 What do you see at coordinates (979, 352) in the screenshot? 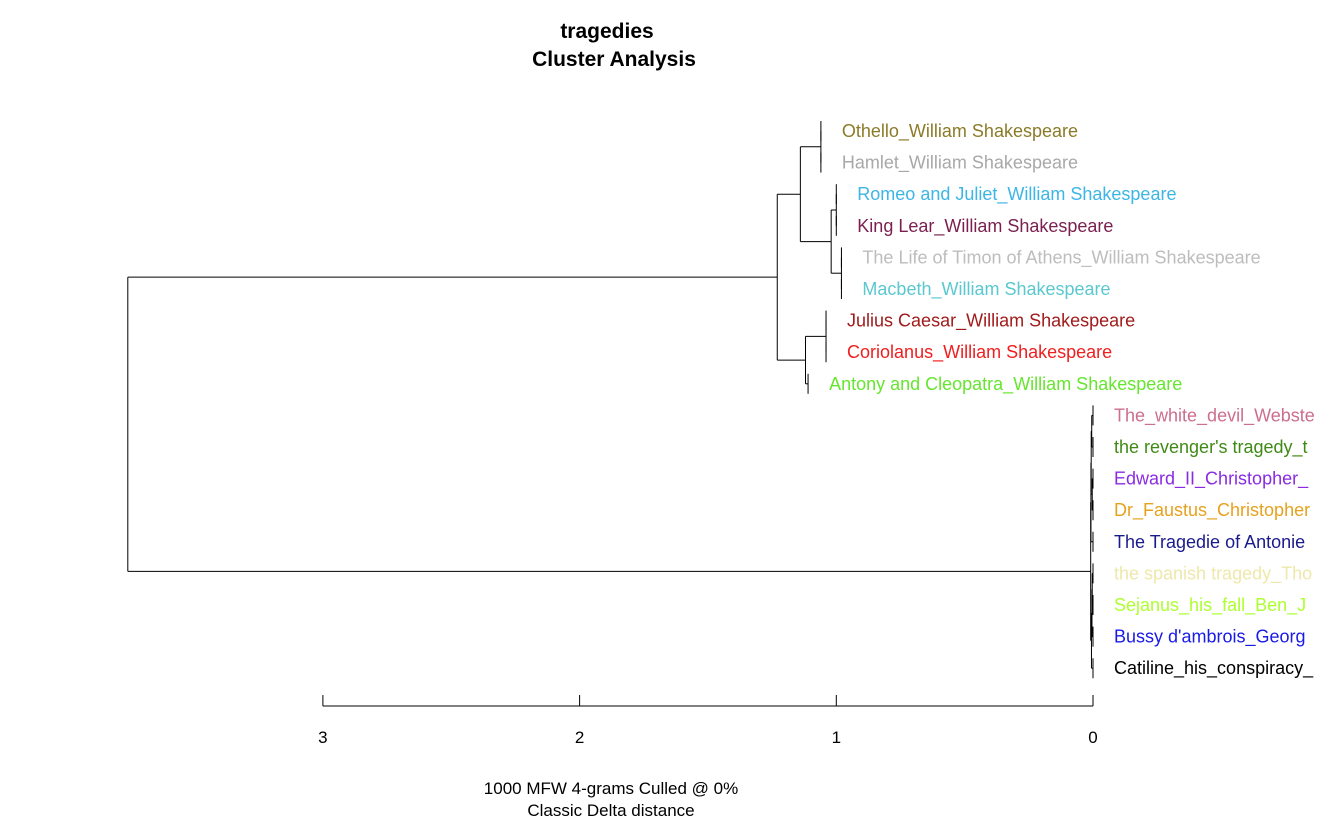
I see `leaf-label: Coriolanus_William Shakespeare` at bounding box center [979, 352].